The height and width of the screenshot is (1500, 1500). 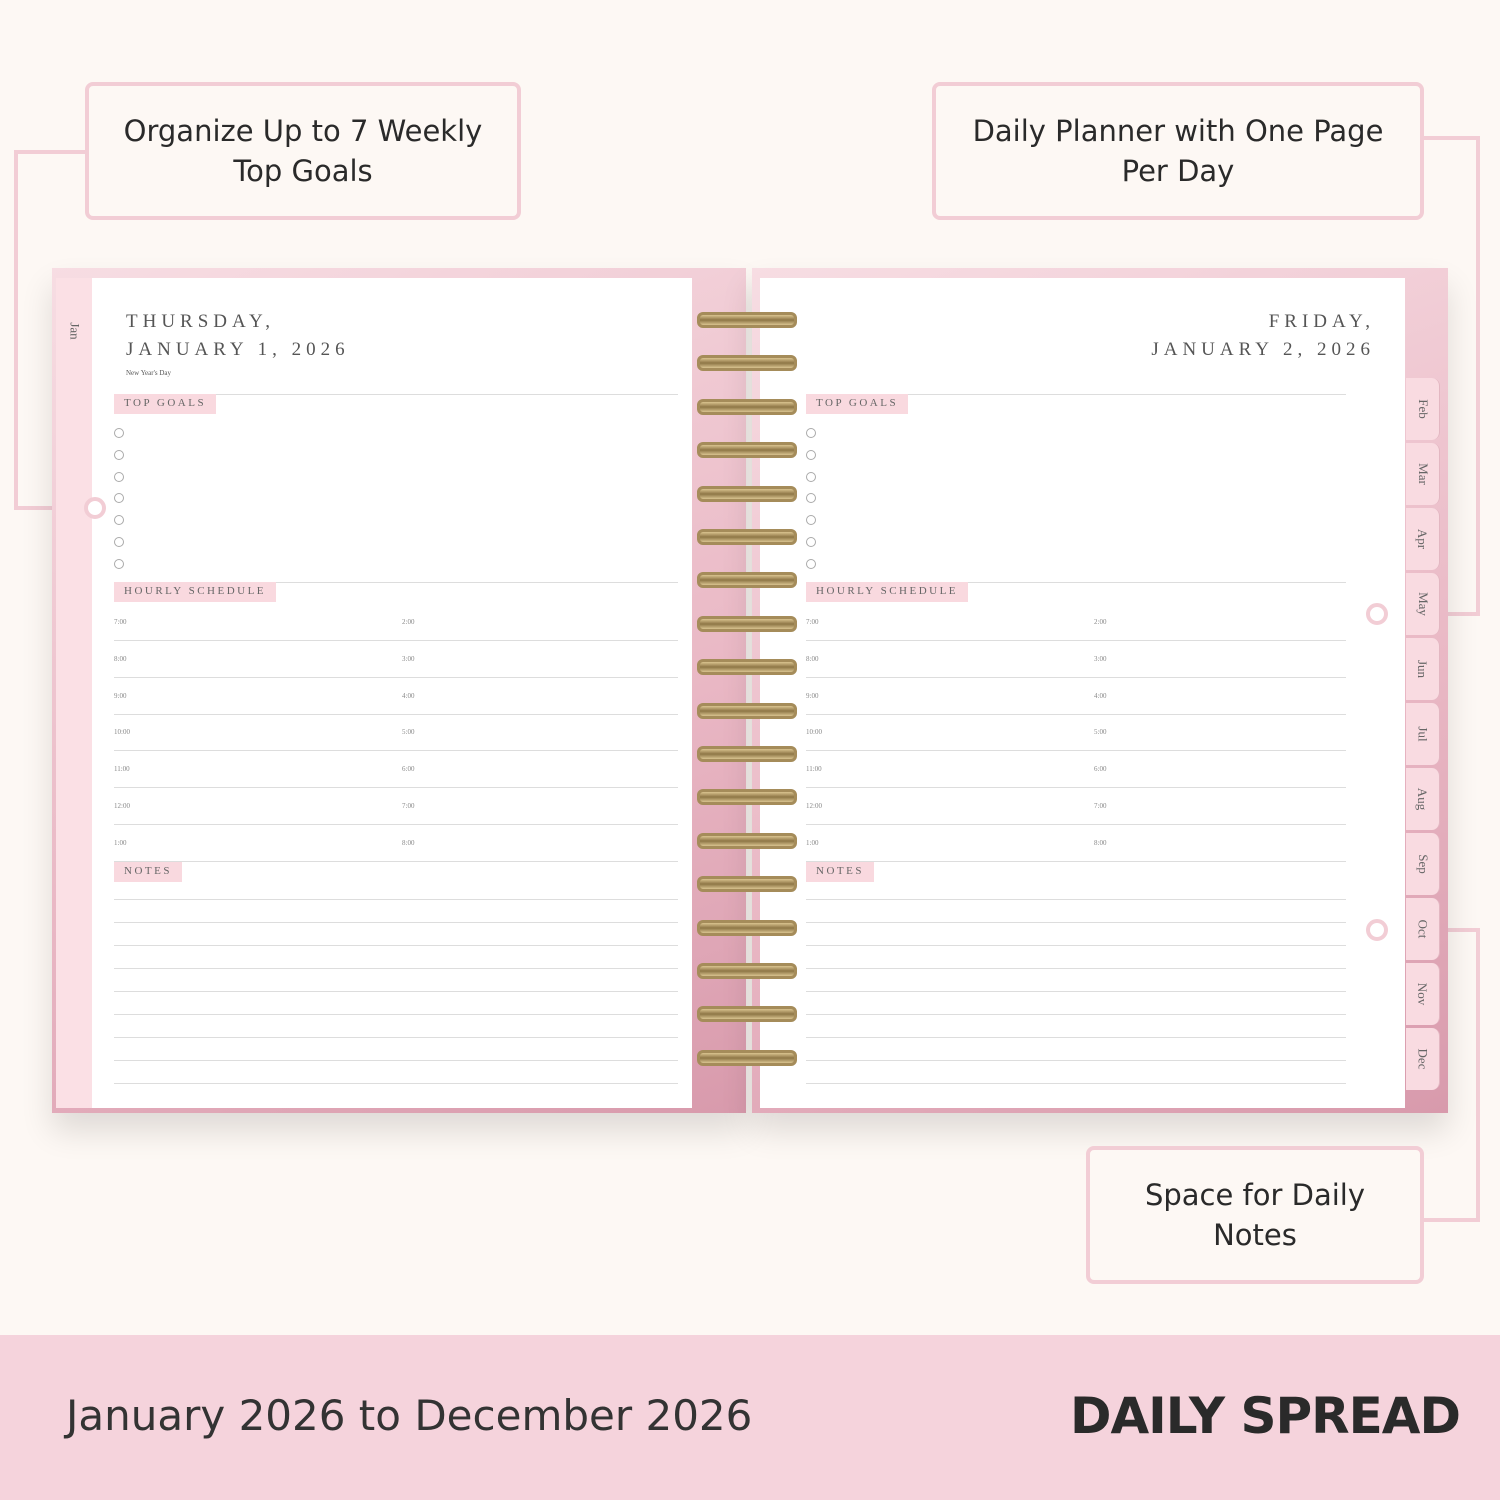 I want to click on tab-label: Jun, so click(x=1423, y=669).